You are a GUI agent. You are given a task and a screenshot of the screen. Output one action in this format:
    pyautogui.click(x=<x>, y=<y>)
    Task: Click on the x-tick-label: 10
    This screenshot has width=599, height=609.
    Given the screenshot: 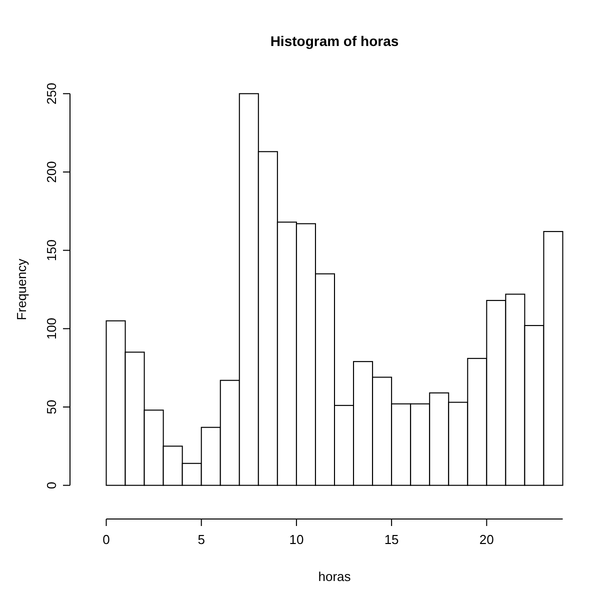 What is the action you would take?
    pyautogui.click(x=296, y=539)
    